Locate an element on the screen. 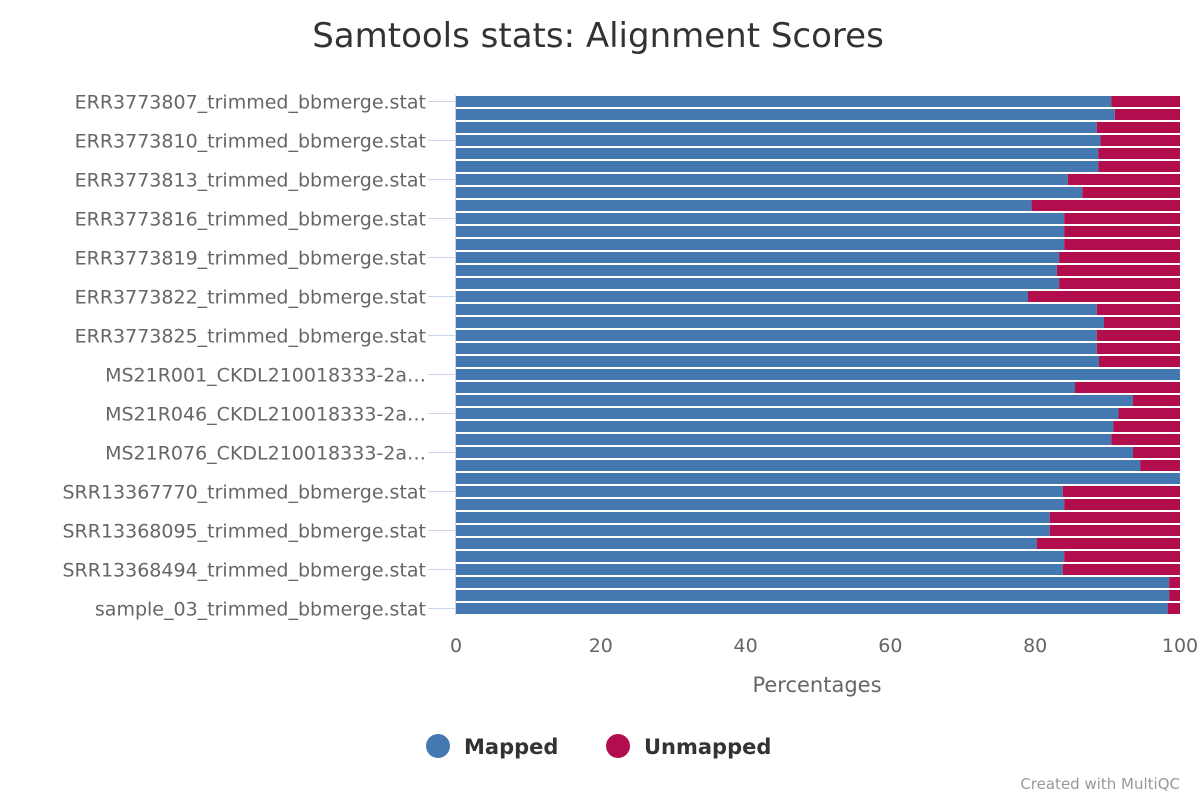  x-axis: 0 20 40 60 80 100 is located at coordinates (824, 646).